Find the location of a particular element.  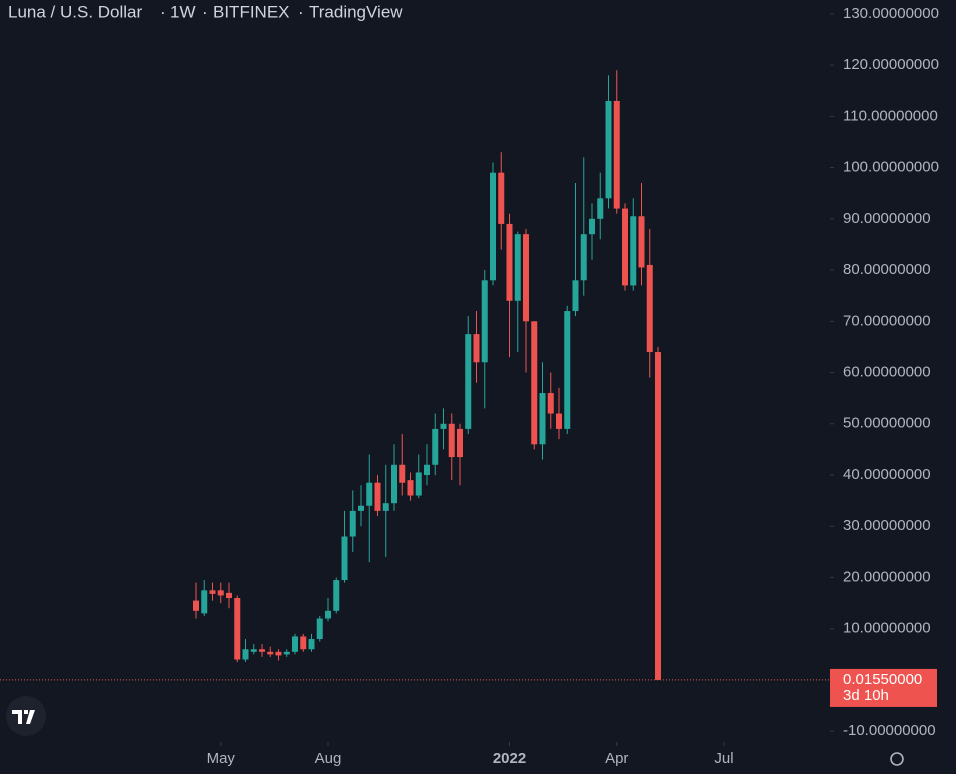

settings-icon is located at coordinates (897, 759).